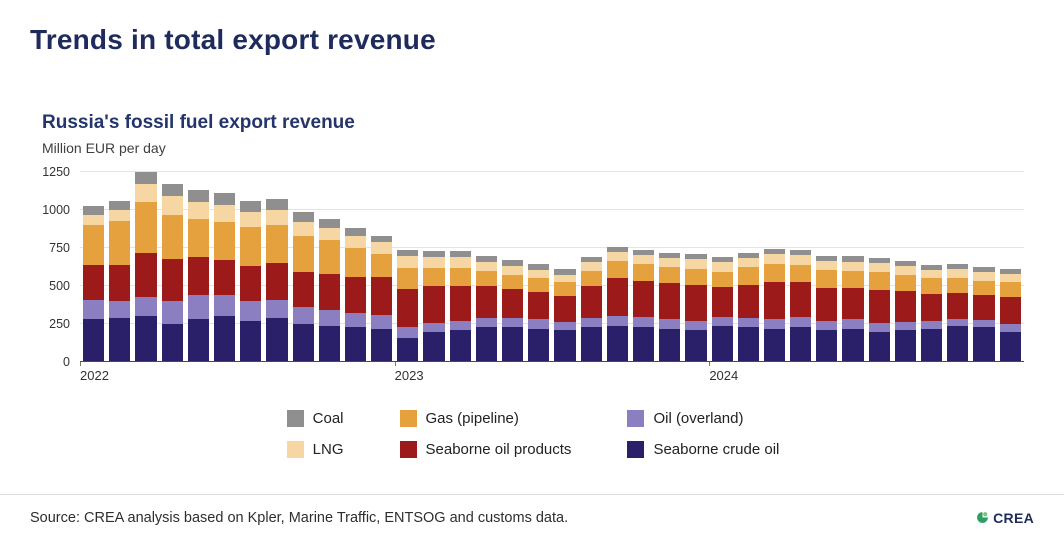 The image size is (1064, 540). Describe the element at coordinates (703, 418) in the screenshot. I see `legend-item: Oil (overland)` at that location.